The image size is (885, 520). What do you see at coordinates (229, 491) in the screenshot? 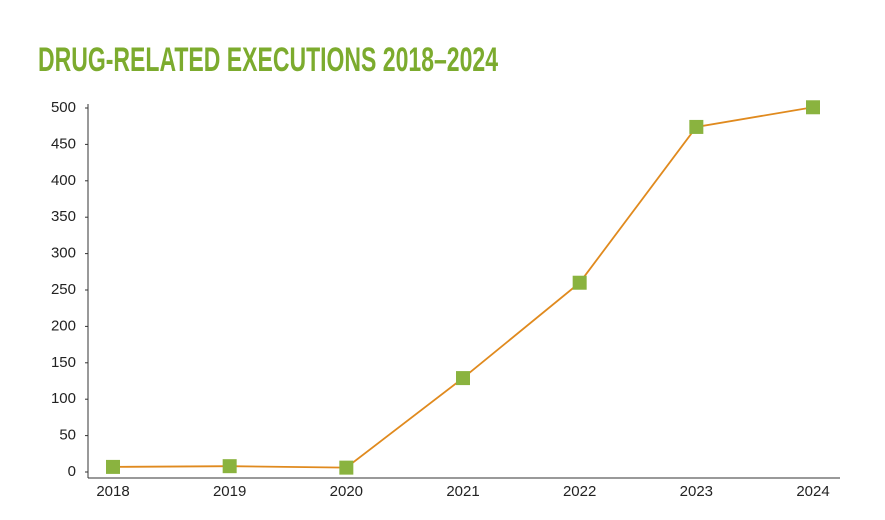
I see `x-tick-label: 2019` at bounding box center [229, 491].